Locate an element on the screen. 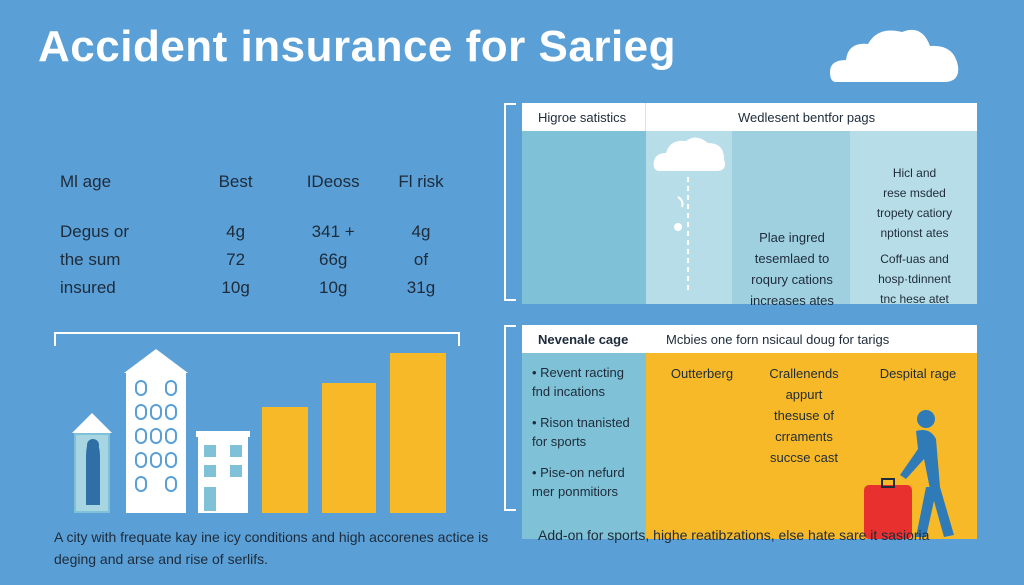 Image resolution: width=1024 pixels, height=585 pixels. column-header: Ml age is located at coordinates (86, 181).